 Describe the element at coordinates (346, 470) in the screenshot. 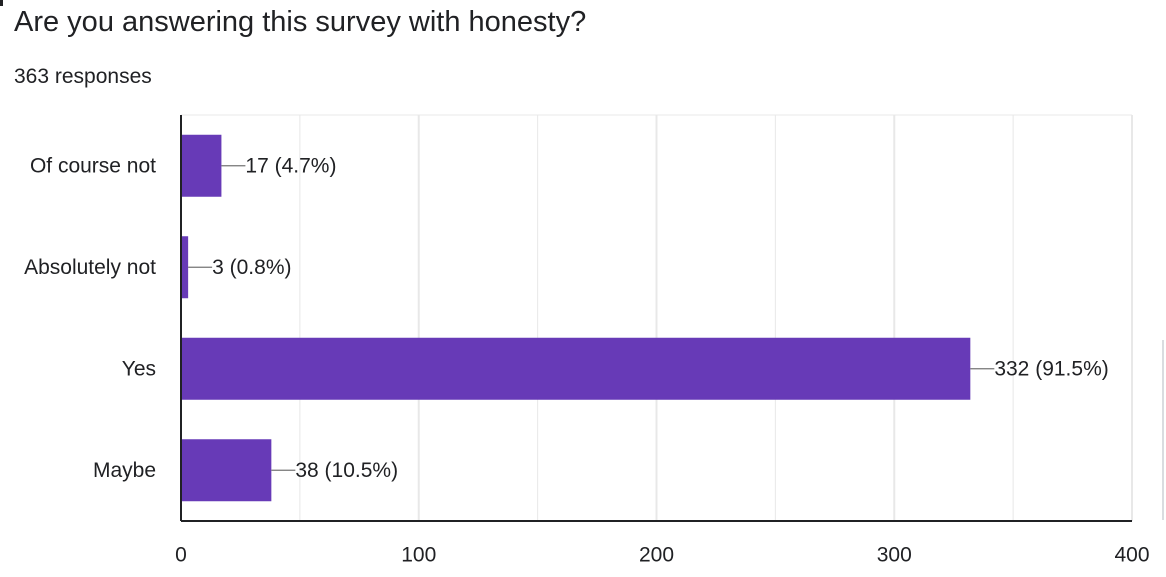

I see `data-label: 38 (10.5%)` at that location.